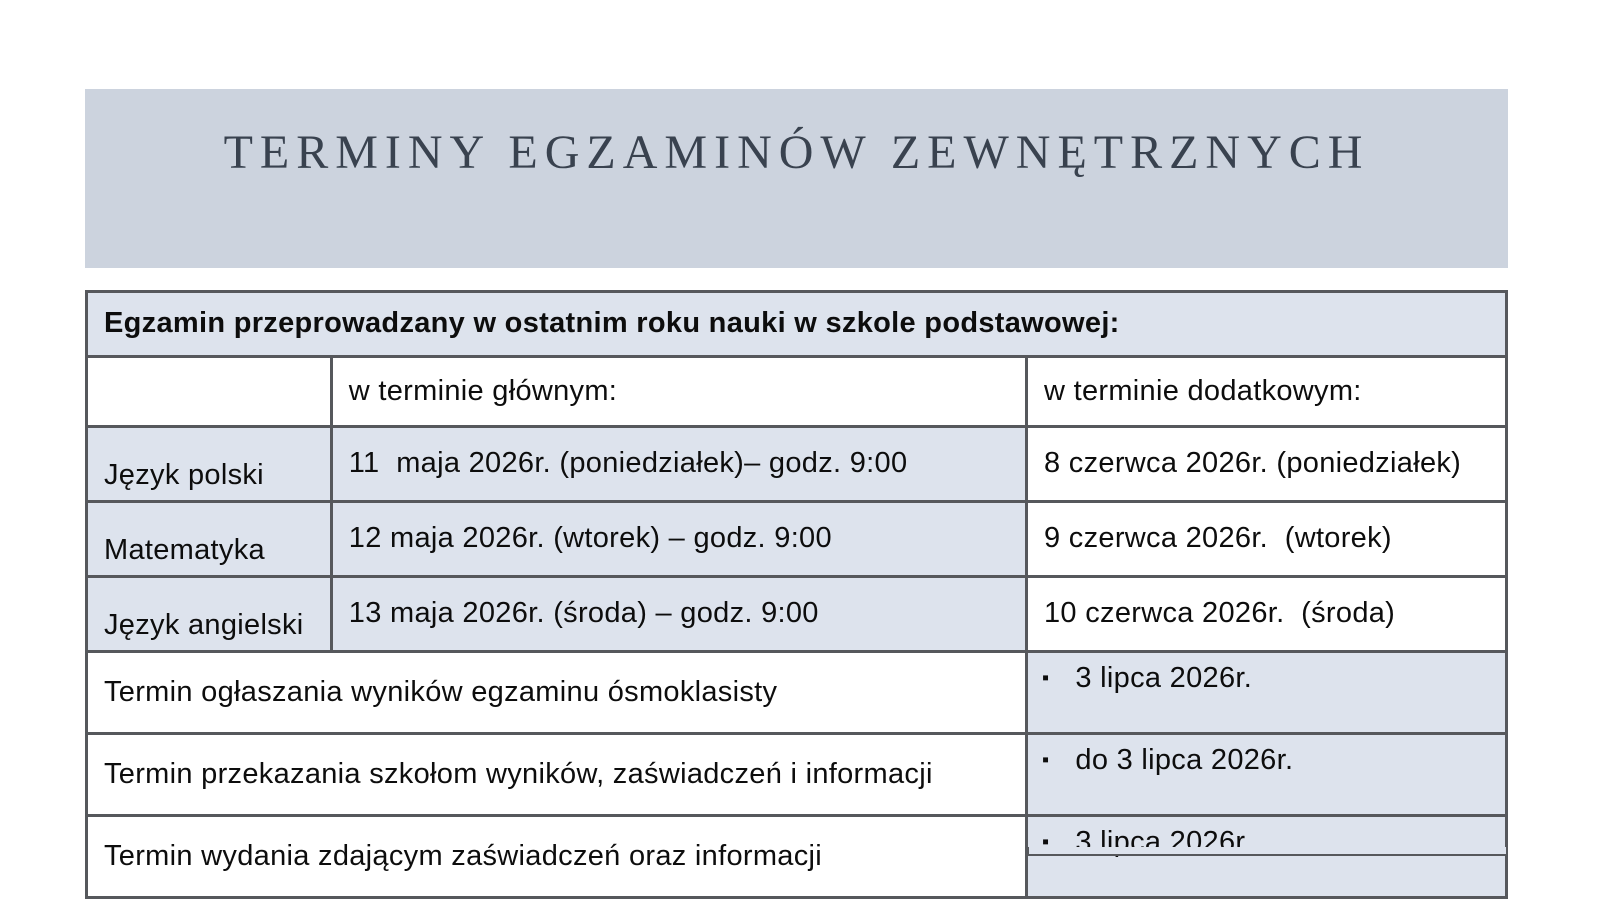 The image size is (1600, 900). I want to click on empty-corner-cell, so click(209, 391).